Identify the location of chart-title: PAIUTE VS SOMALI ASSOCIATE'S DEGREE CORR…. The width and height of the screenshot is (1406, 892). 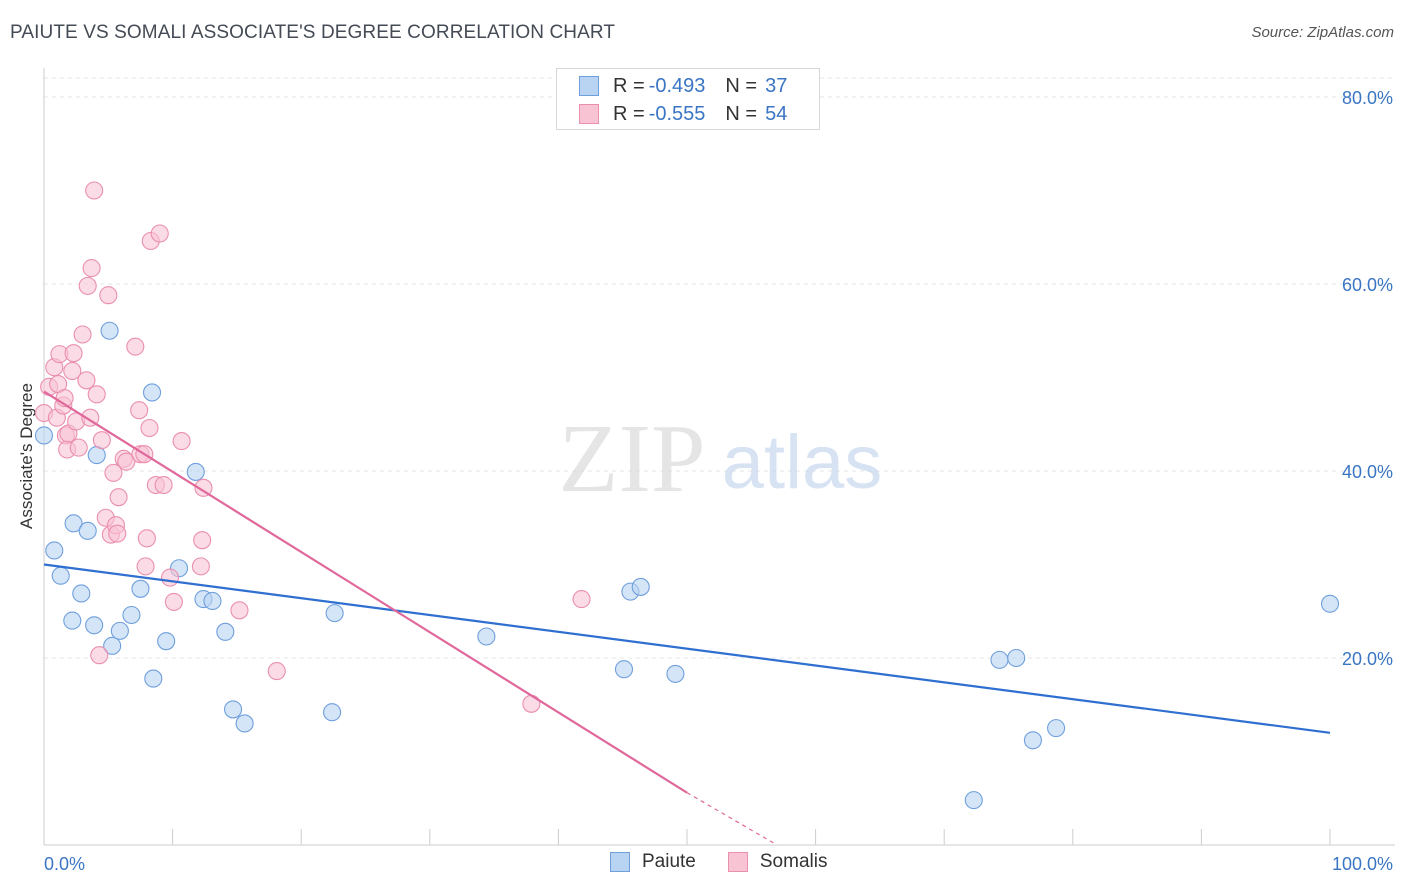
(313, 32).